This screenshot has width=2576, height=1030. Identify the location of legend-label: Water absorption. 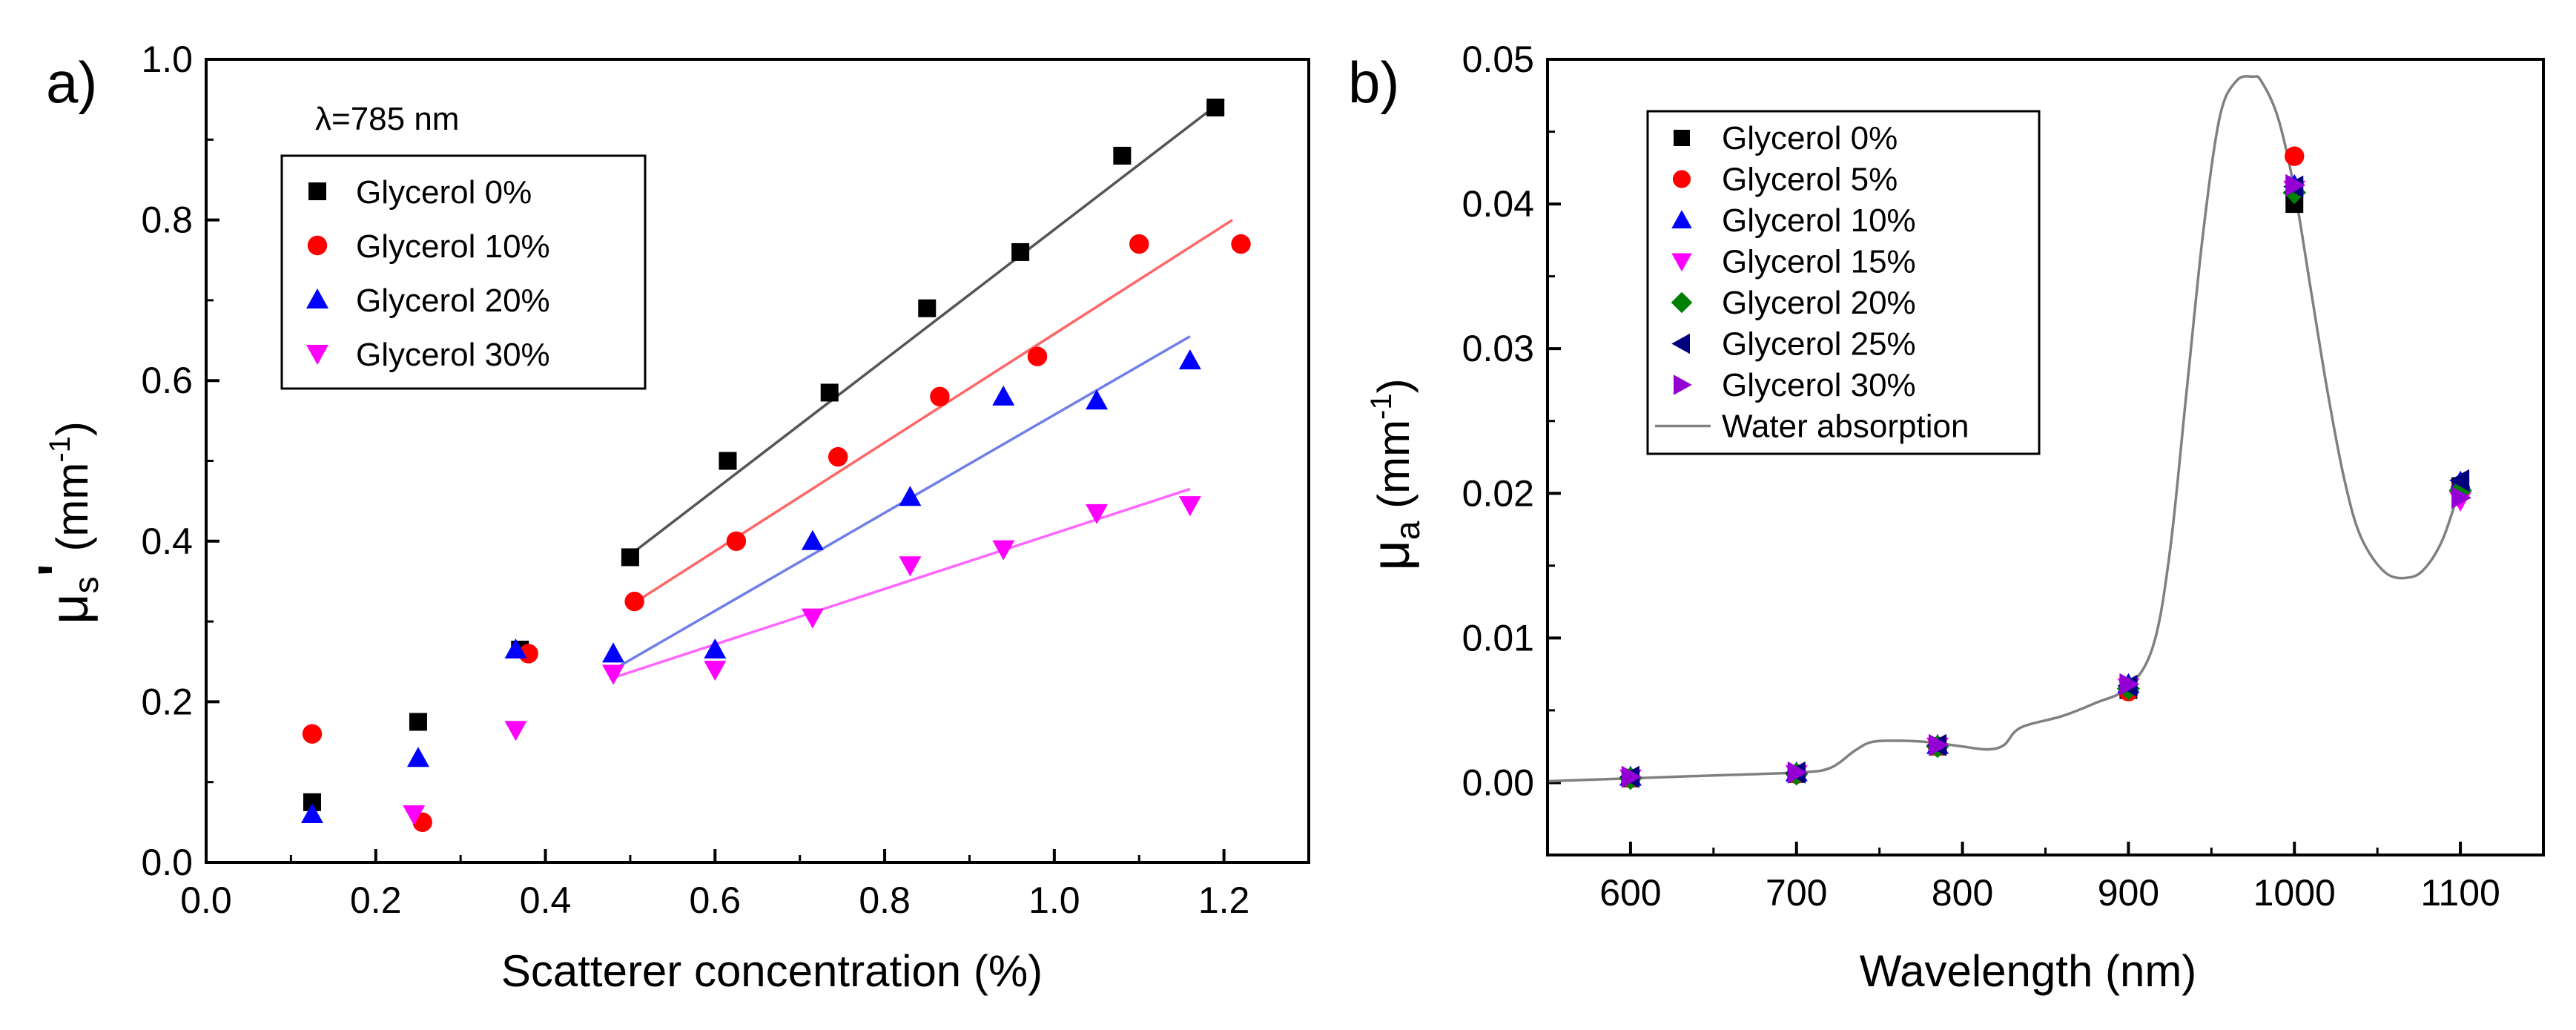
(1845, 427).